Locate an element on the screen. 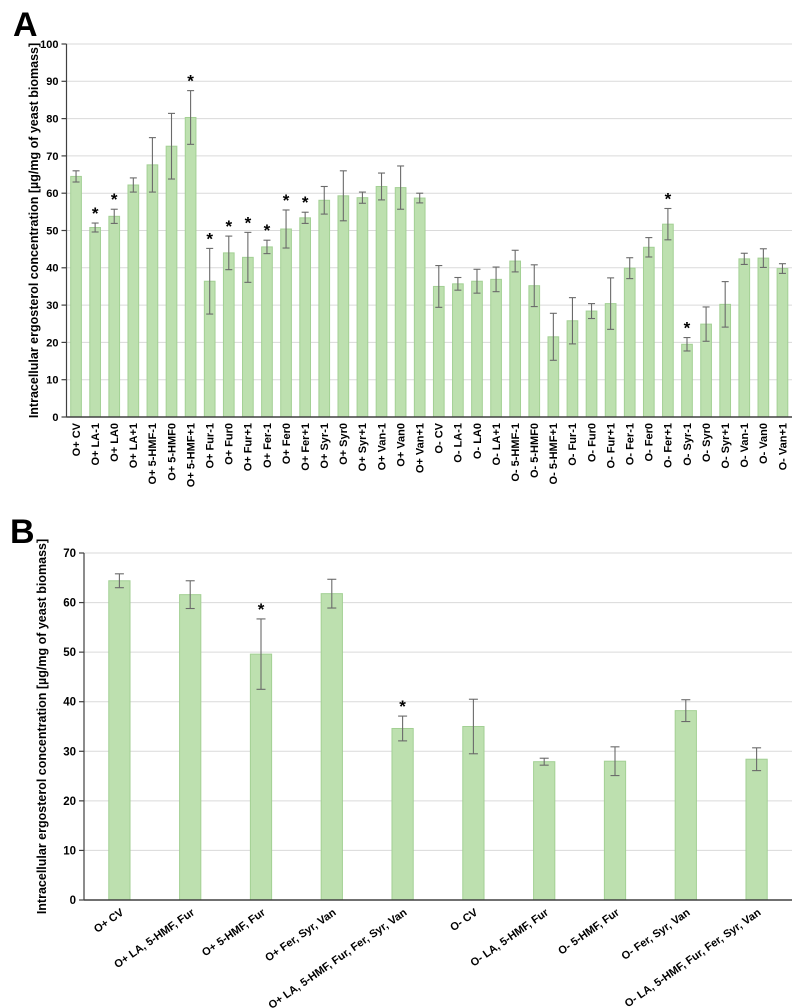 The height and width of the screenshot is (1008, 804). x-category-label: O- LA, 5-HMF, Fur, Fer, Syr, Van is located at coordinates (693, 957).